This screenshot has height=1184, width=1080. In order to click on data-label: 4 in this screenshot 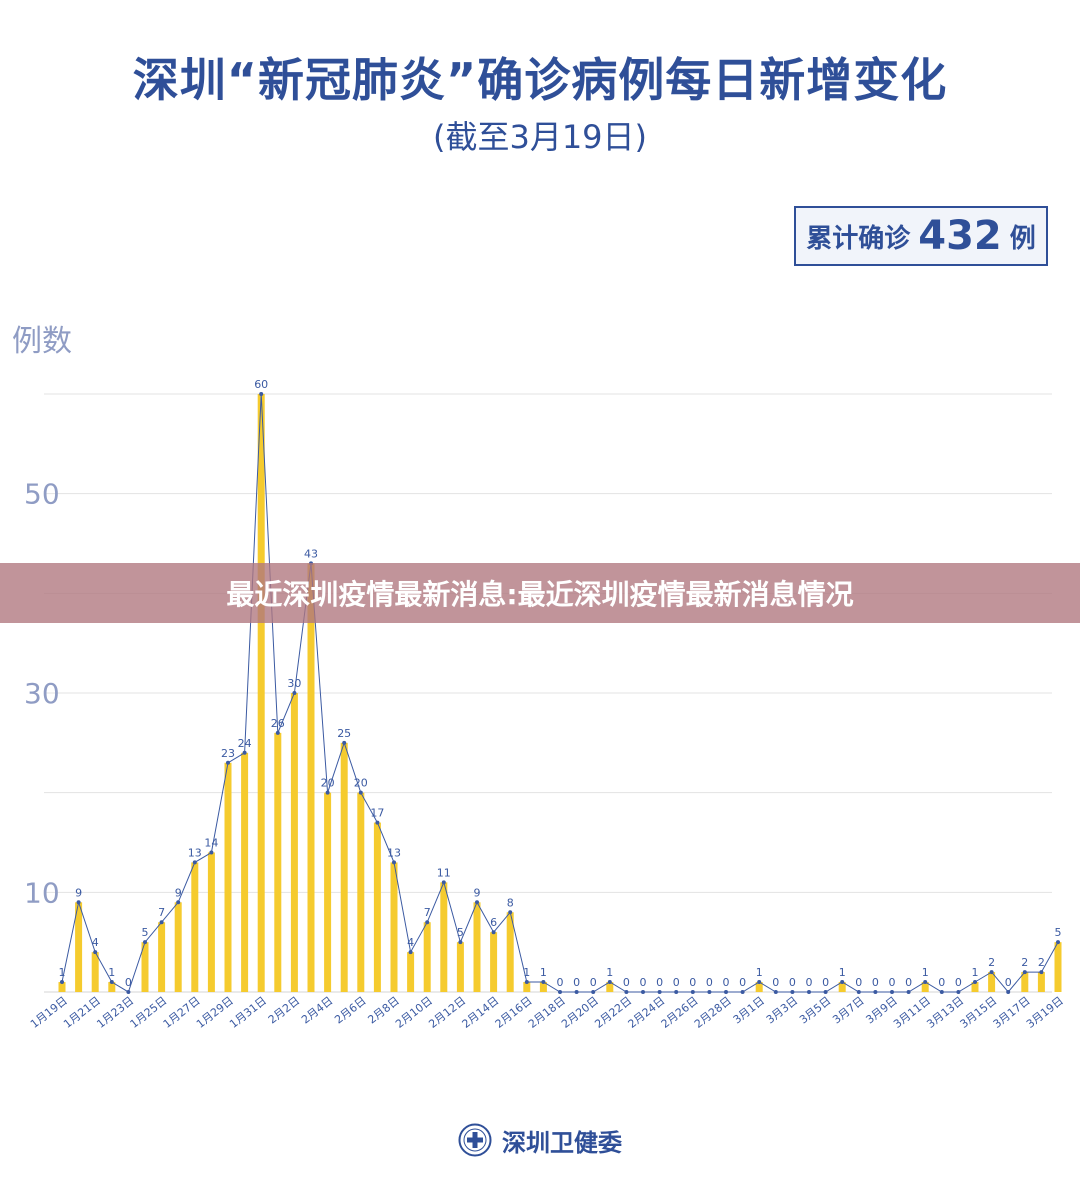, I will do `click(95, 942)`.